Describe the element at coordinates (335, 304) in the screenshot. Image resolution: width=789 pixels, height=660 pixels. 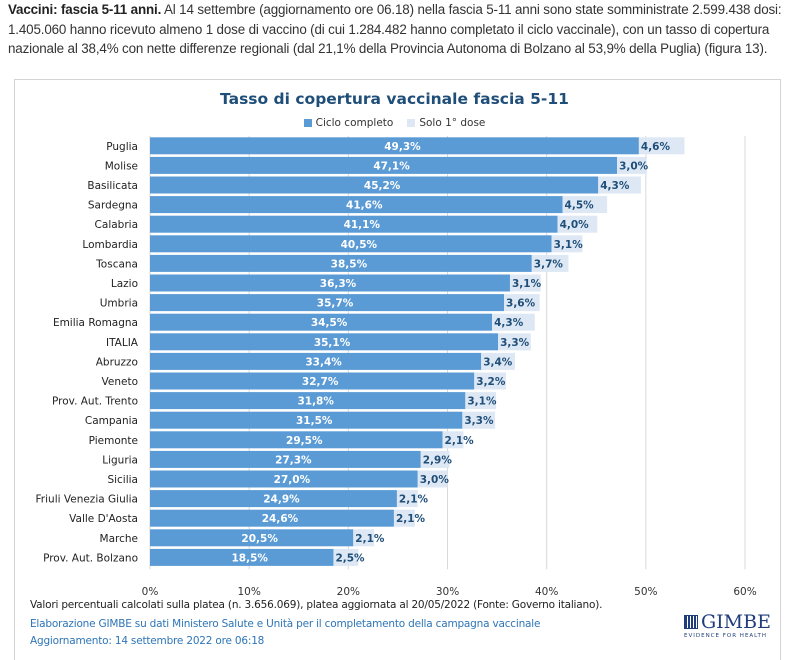
I see `data-label-complete: 35,7%` at that location.